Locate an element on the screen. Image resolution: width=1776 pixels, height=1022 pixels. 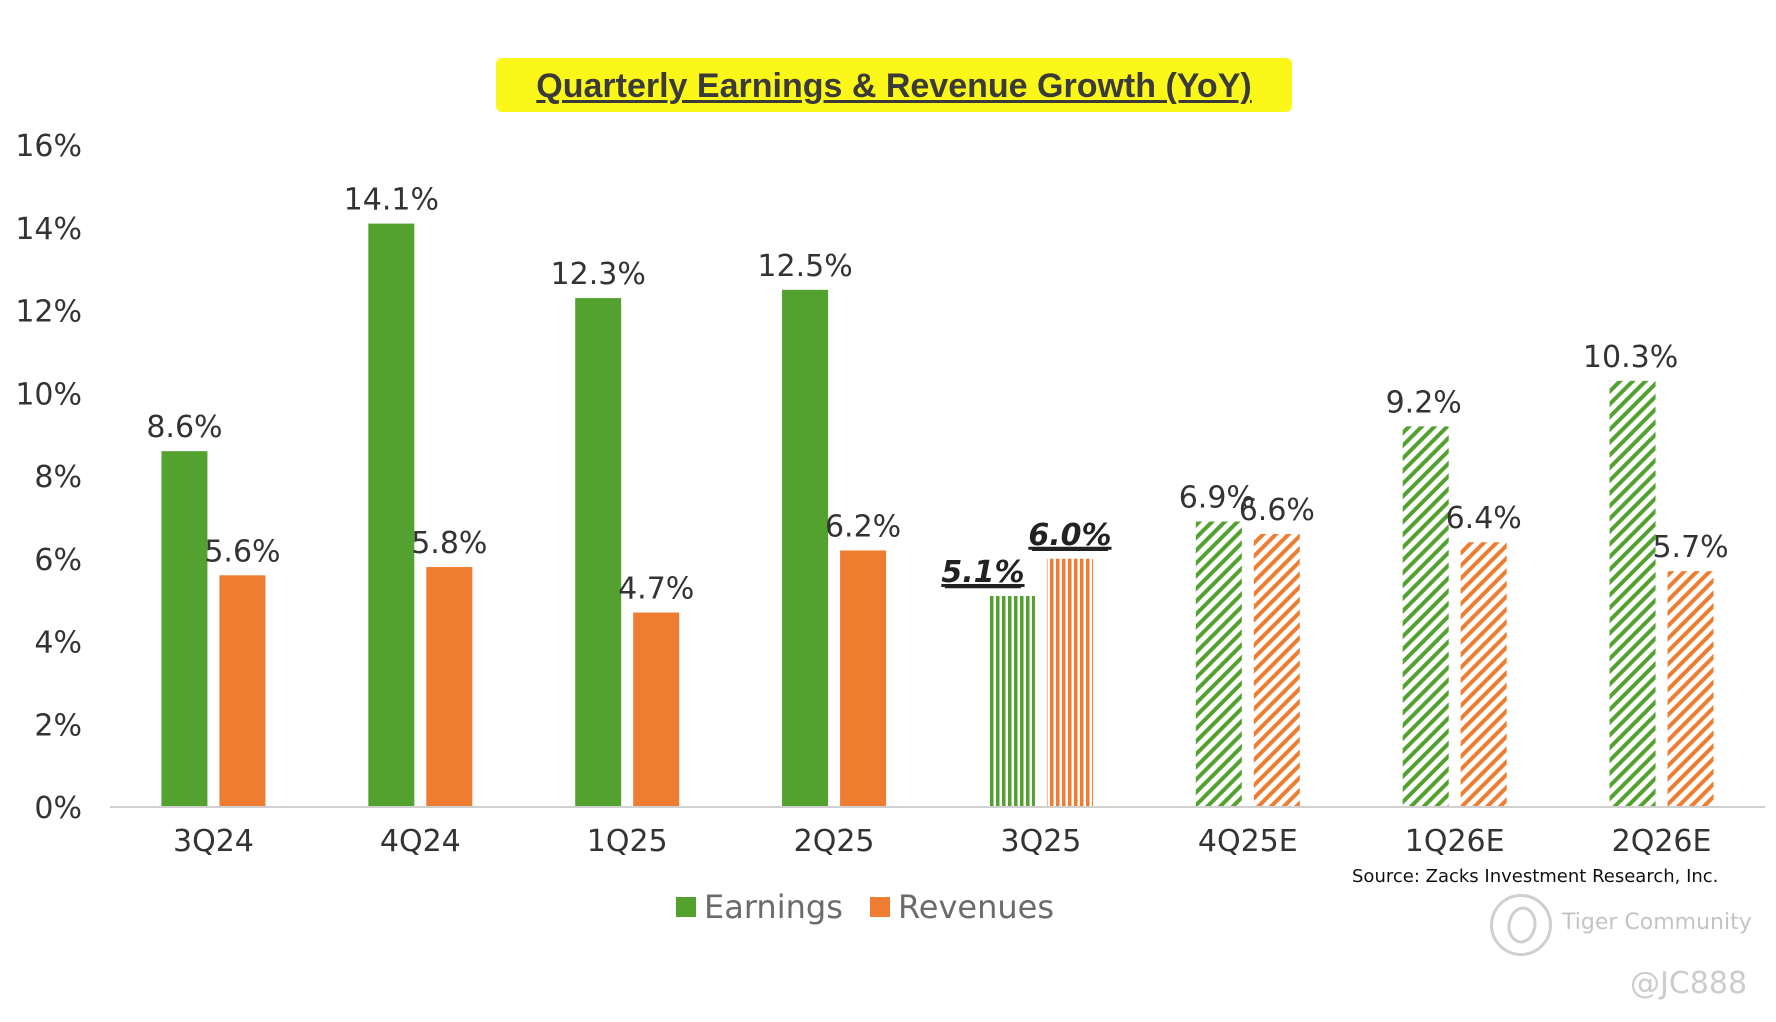
bar-earnings-1q25 is located at coordinates (598, 552).